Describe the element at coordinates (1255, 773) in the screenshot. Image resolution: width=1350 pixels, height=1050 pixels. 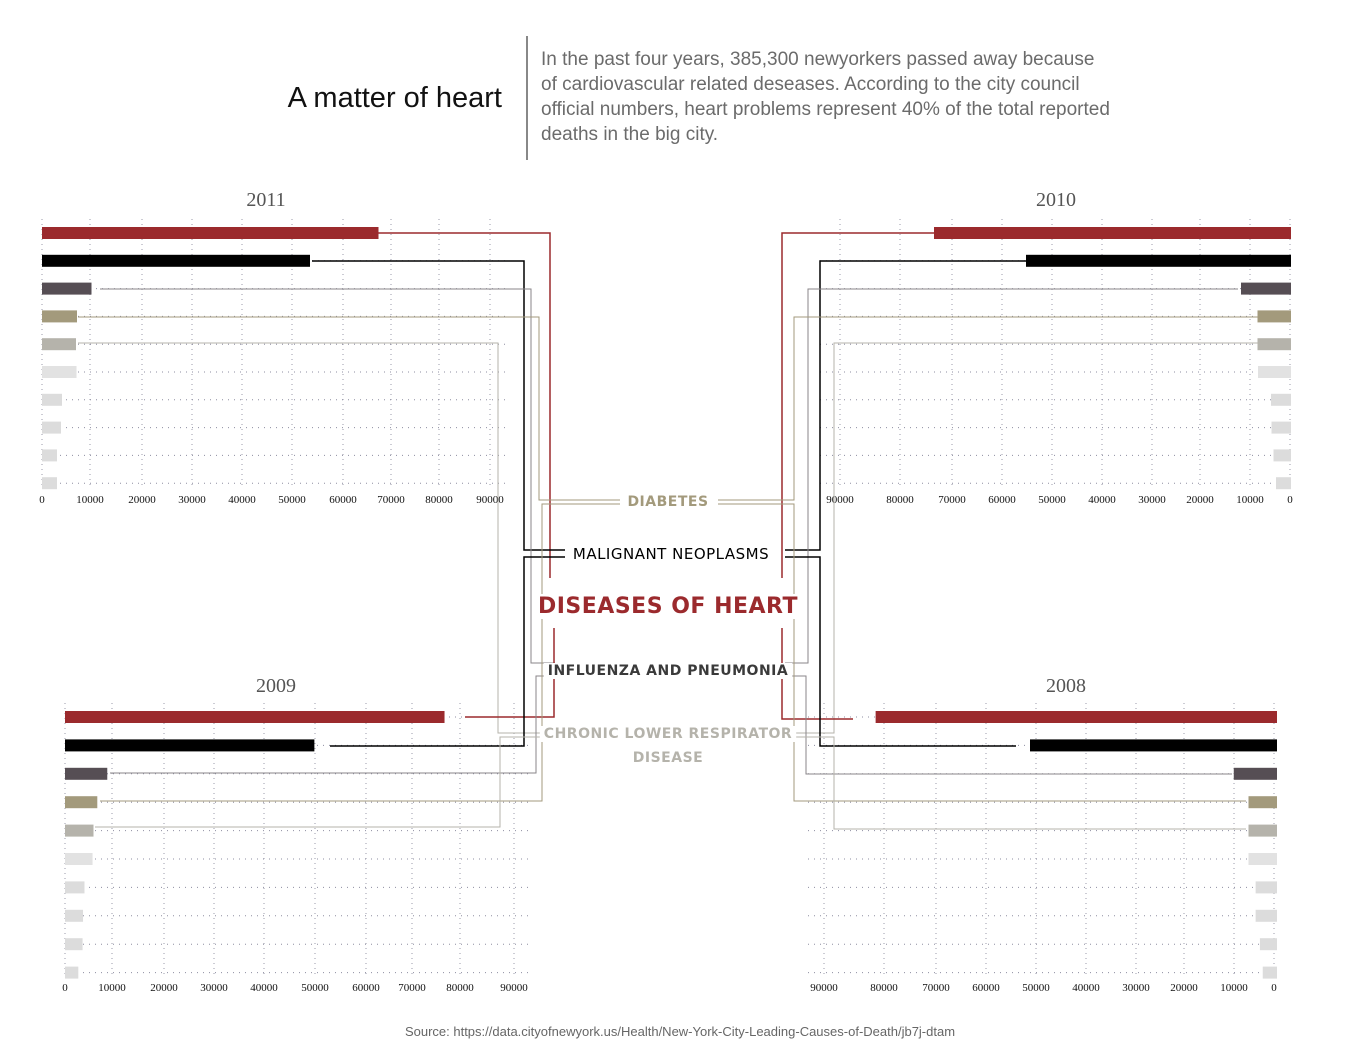
I see `bar-2008-influenza` at that location.